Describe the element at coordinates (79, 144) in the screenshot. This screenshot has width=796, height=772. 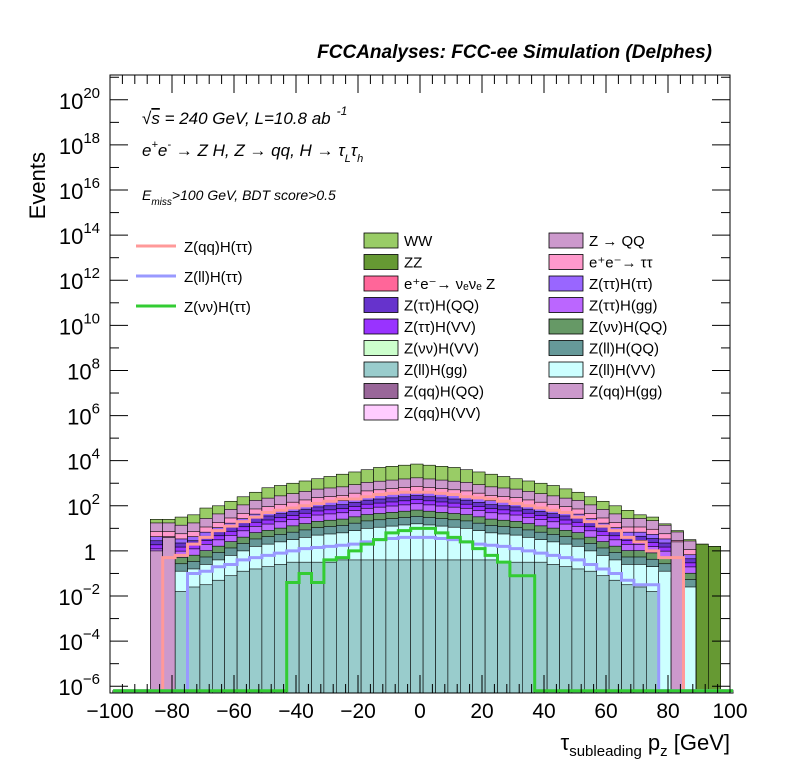
I see `y-tick-label: 10¹⁸` at that location.